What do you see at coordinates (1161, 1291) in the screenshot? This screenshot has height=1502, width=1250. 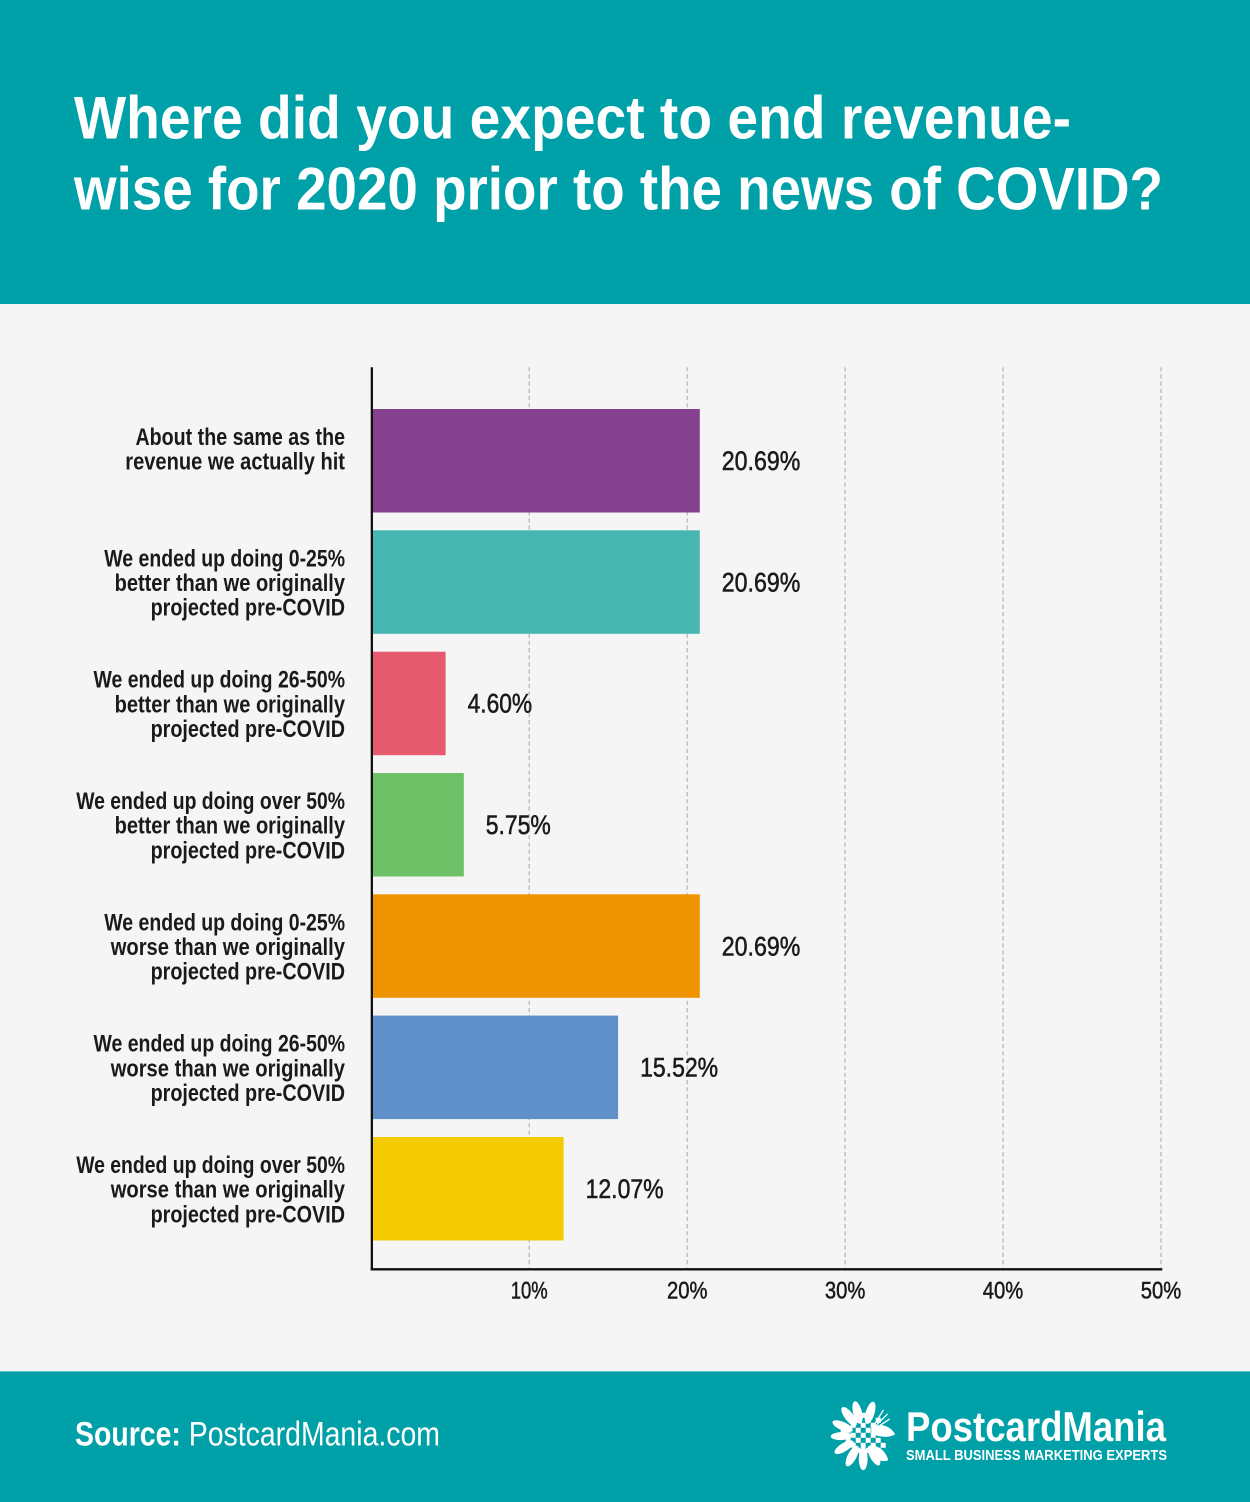 I see `svg-text: 50%` at bounding box center [1161, 1291].